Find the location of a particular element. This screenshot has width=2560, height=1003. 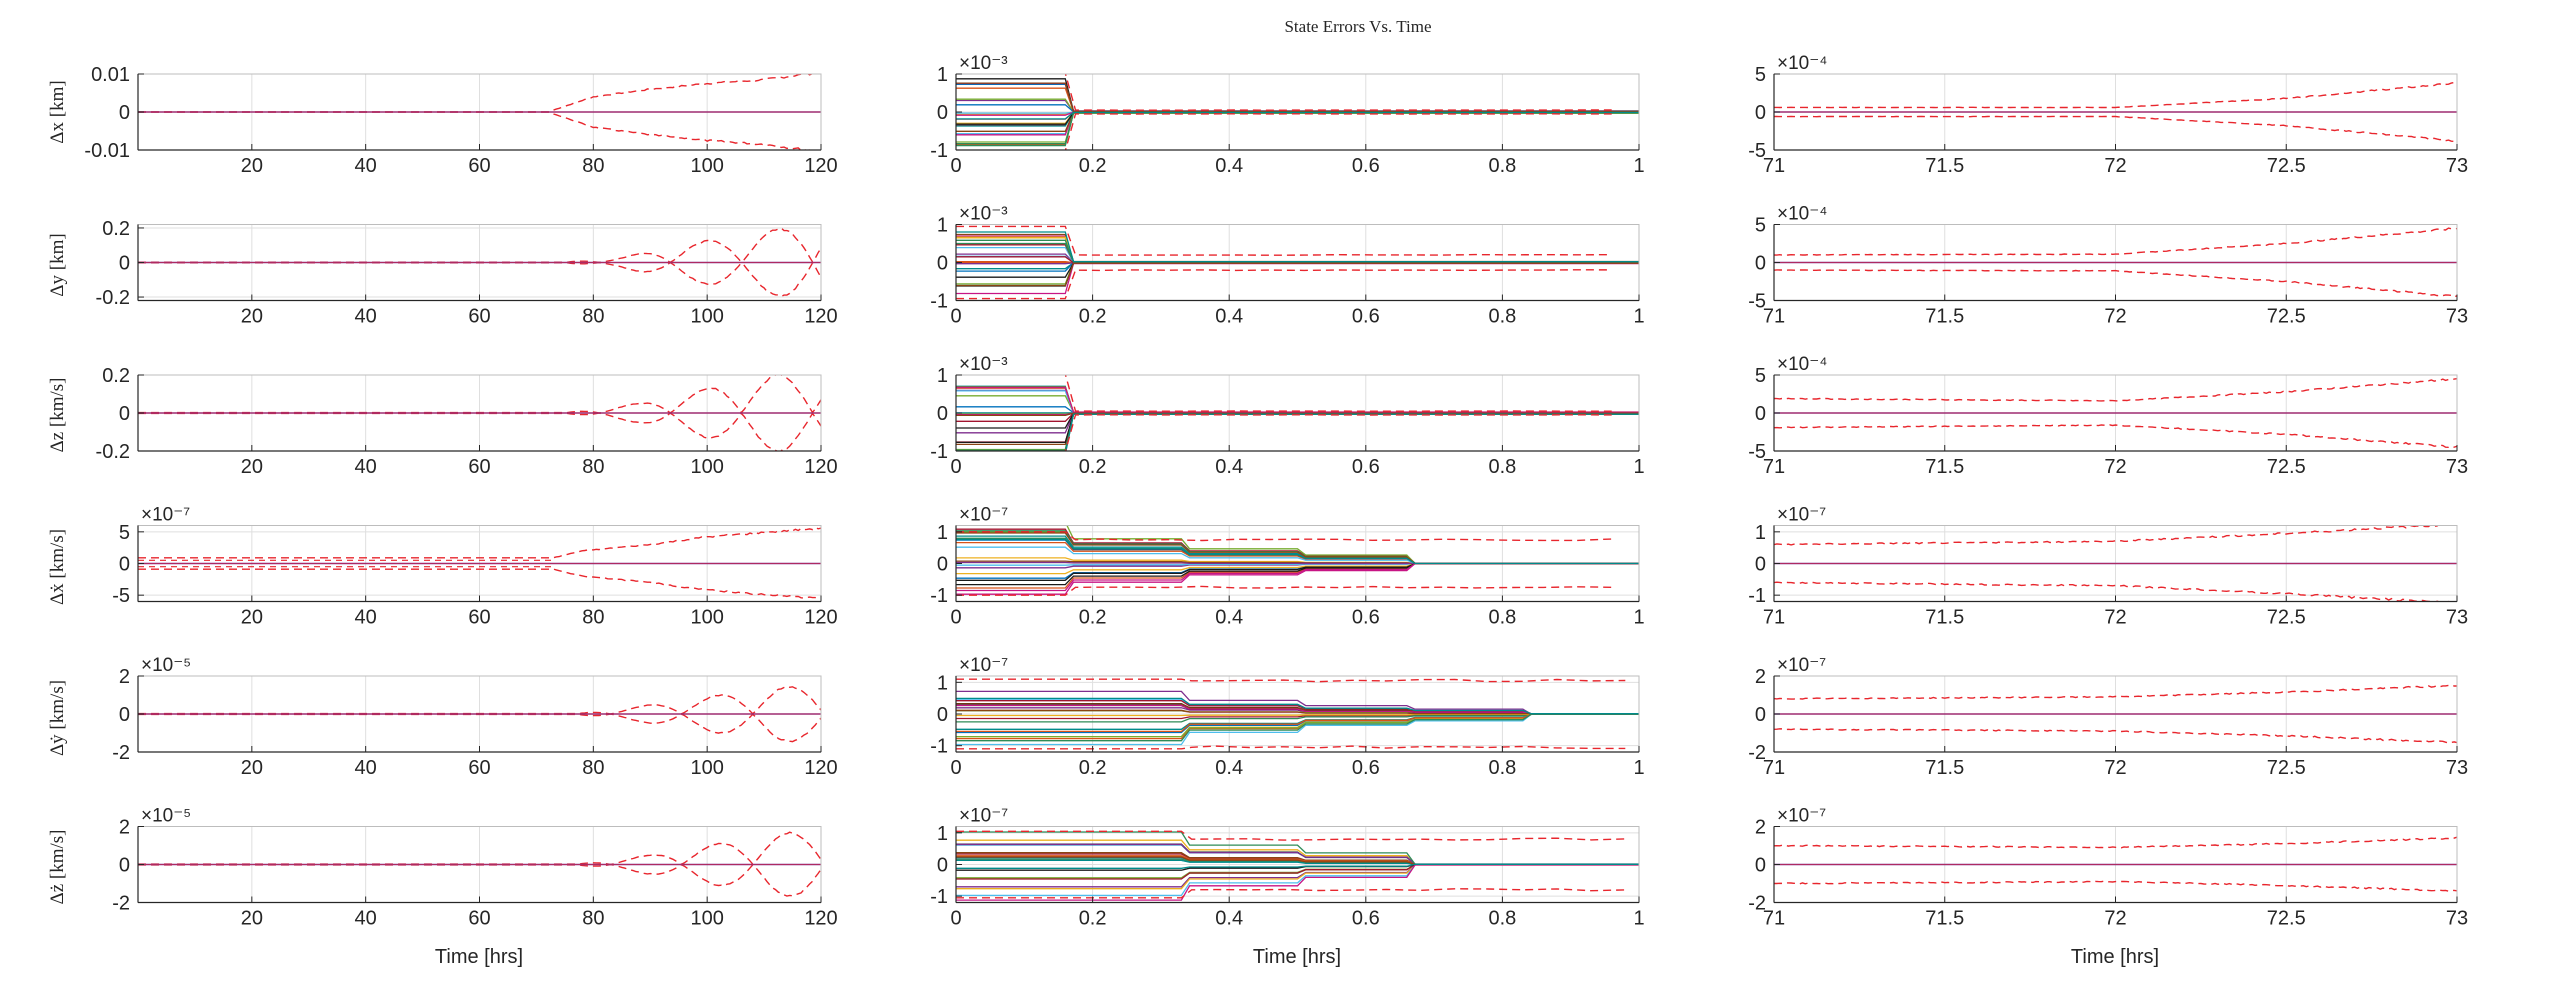

x-tick-label: 0.6 is located at coordinates (1366, 618).